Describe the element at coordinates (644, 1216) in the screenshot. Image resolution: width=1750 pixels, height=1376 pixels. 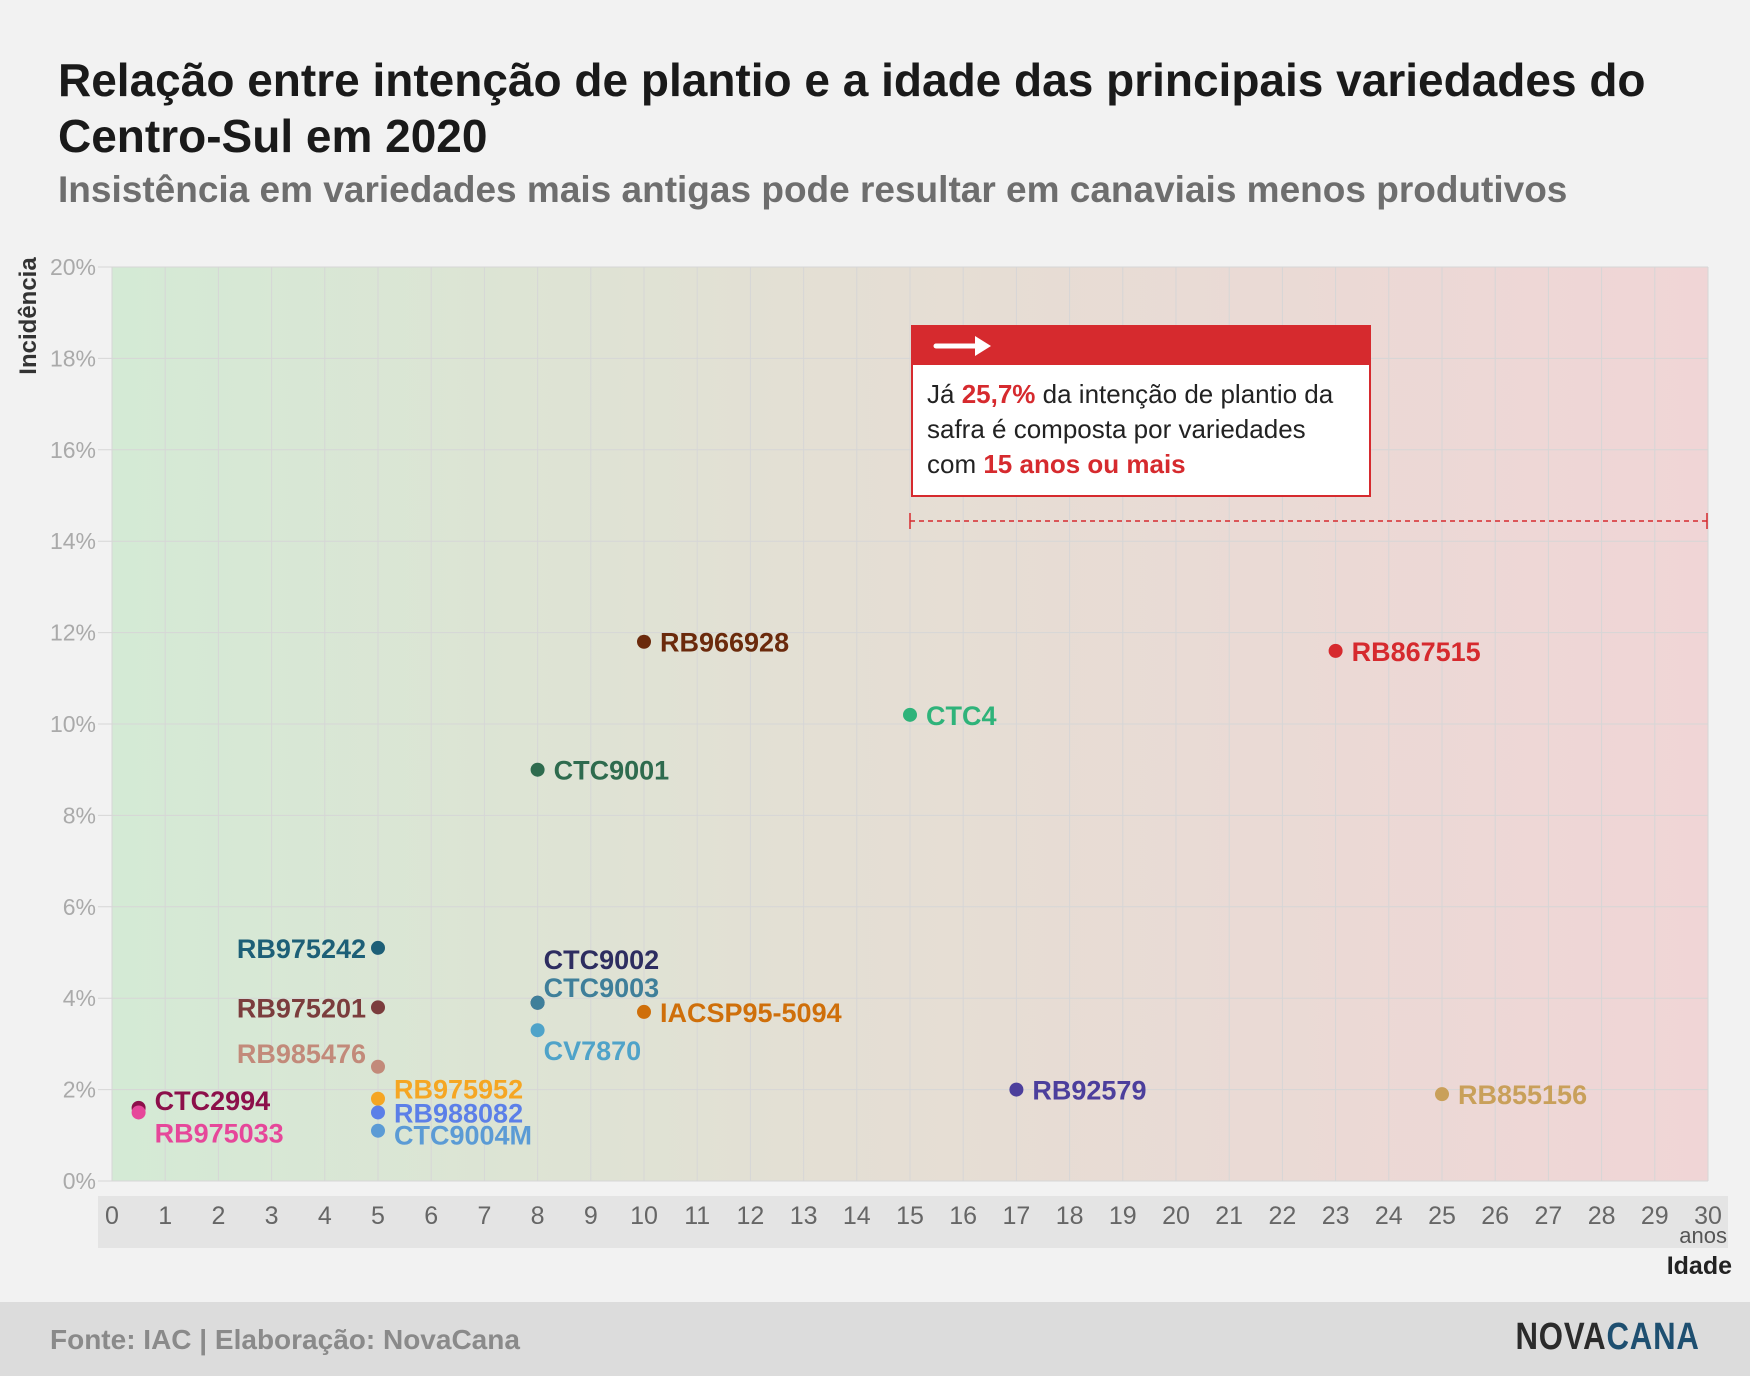
I see `x-tick-label: 10` at that location.